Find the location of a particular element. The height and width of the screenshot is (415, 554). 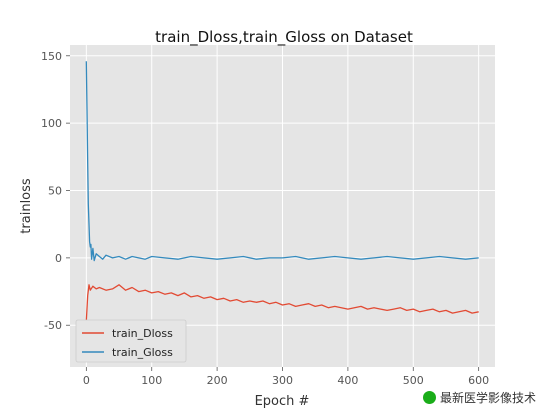

y-tick-label: 0 is located at coordinates (58, 258).